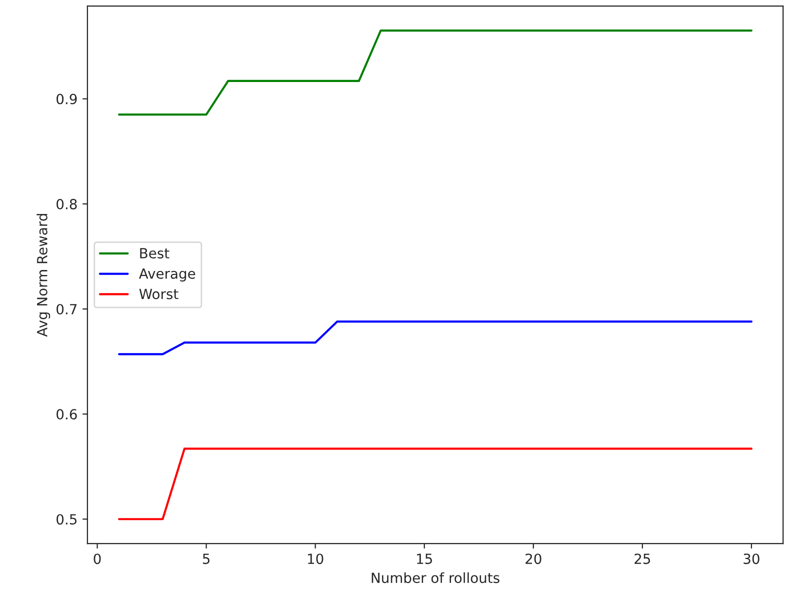 The width and height of the screenshot is (795, 604). I want to click on legend-label: Average, so click(167, 275).